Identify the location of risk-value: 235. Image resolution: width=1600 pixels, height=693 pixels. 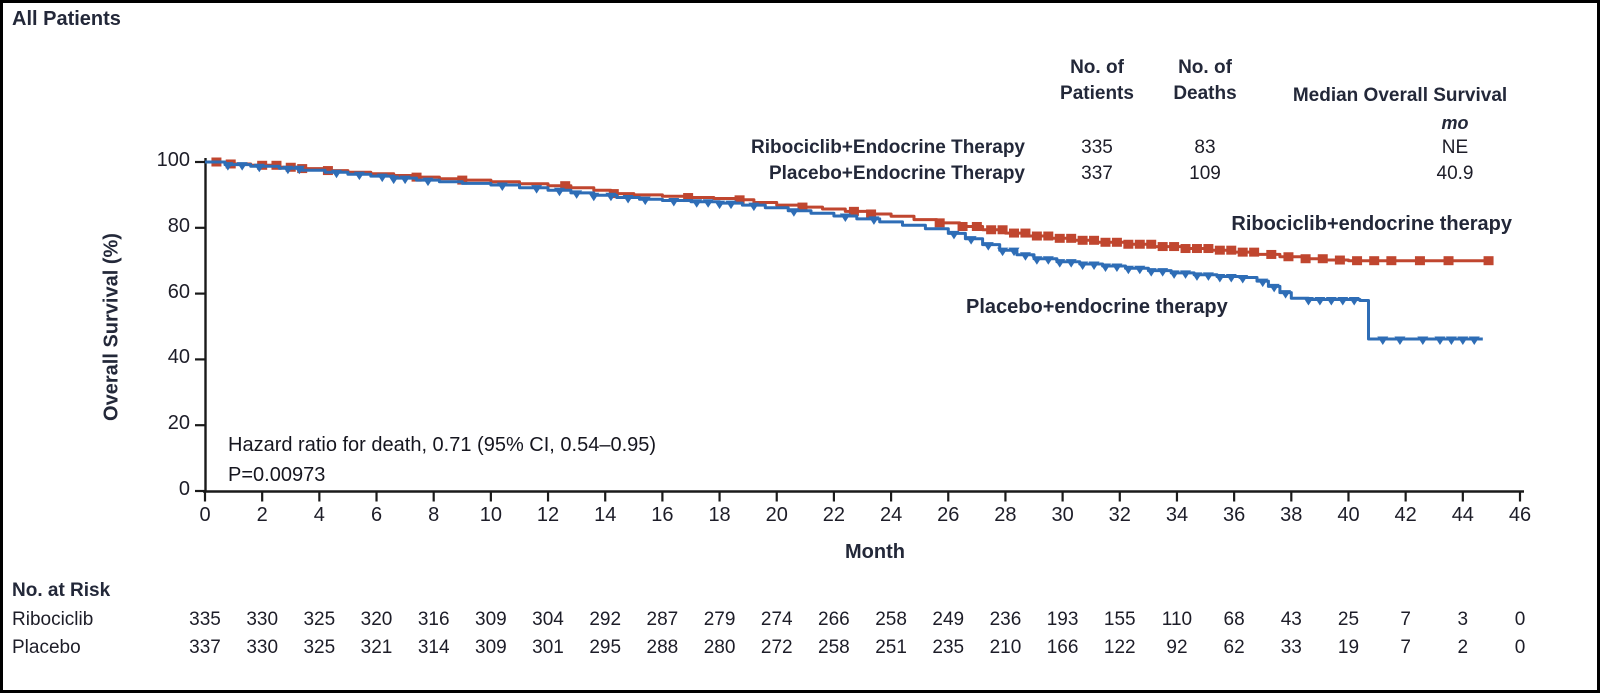
(948, 647).